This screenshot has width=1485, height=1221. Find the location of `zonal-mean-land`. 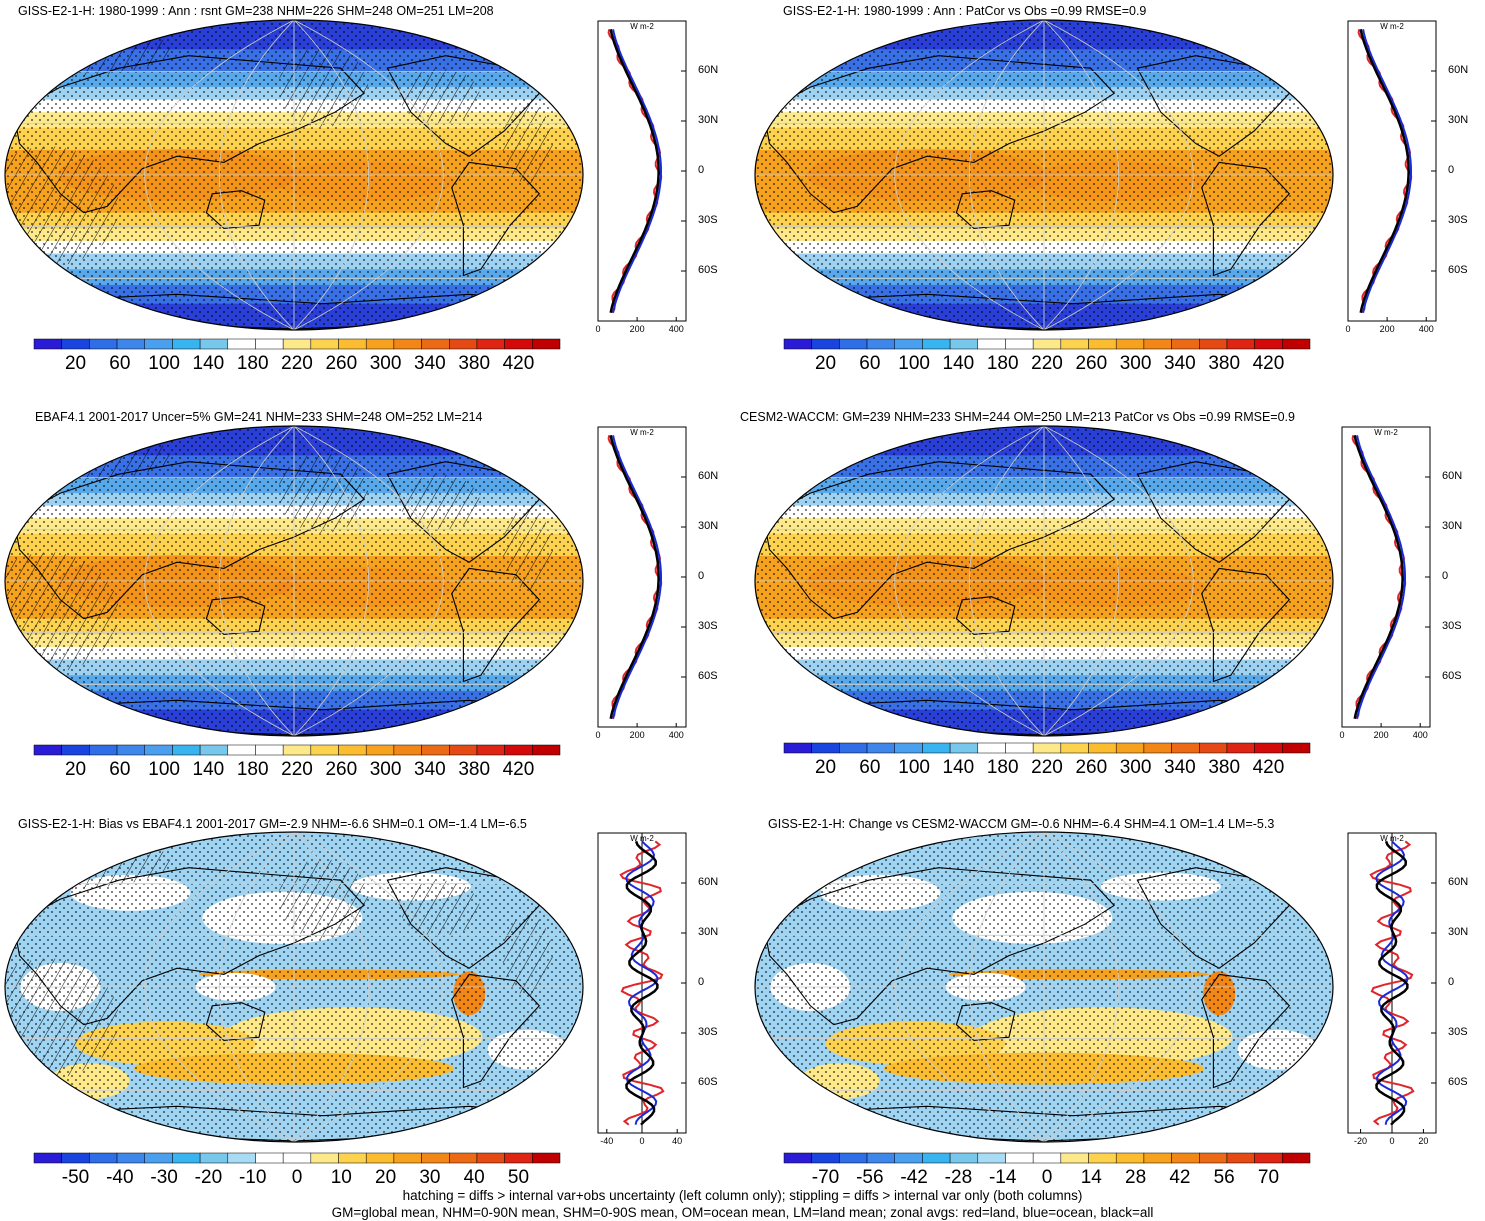

zonal-mean-land is located at coordinates (1379, 577).